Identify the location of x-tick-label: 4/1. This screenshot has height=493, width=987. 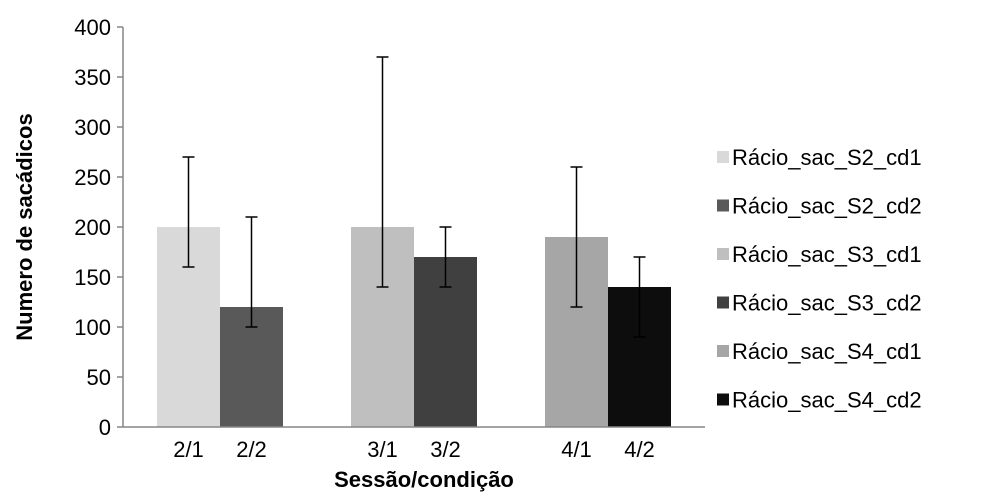
(576, 449).